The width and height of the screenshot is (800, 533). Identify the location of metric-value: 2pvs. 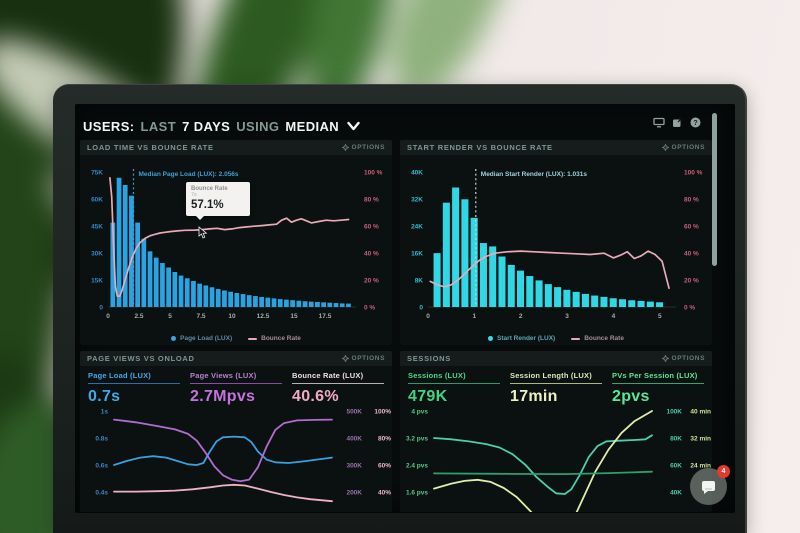
(631, 396).